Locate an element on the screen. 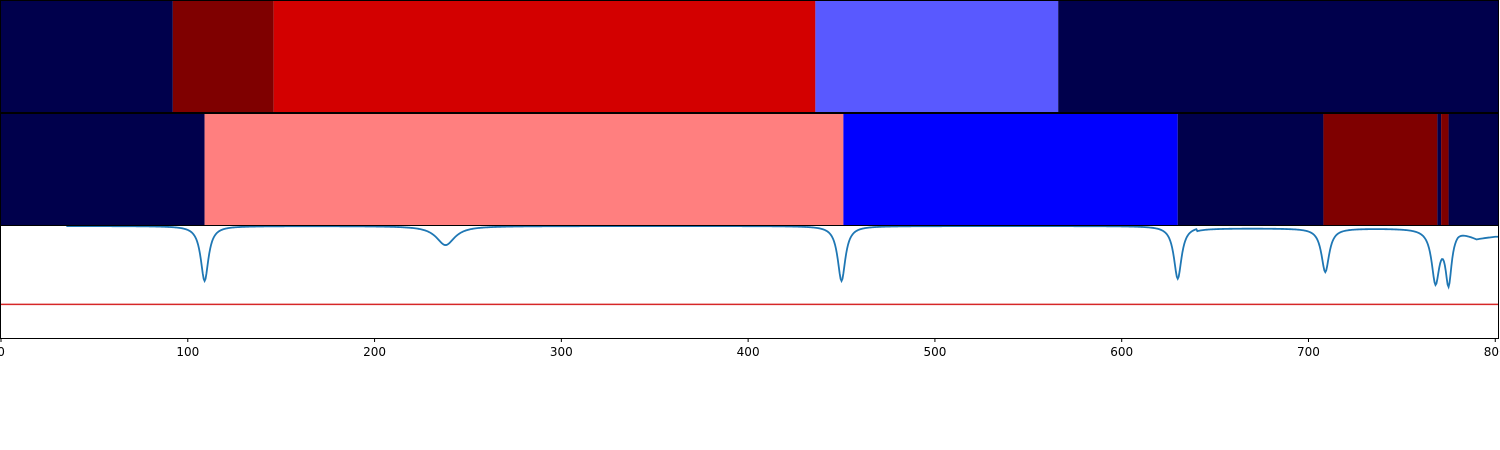 The width and height of the screenshot is (1500, 450). x-tick-label-400: 400 is located at coordinates (748, 352).